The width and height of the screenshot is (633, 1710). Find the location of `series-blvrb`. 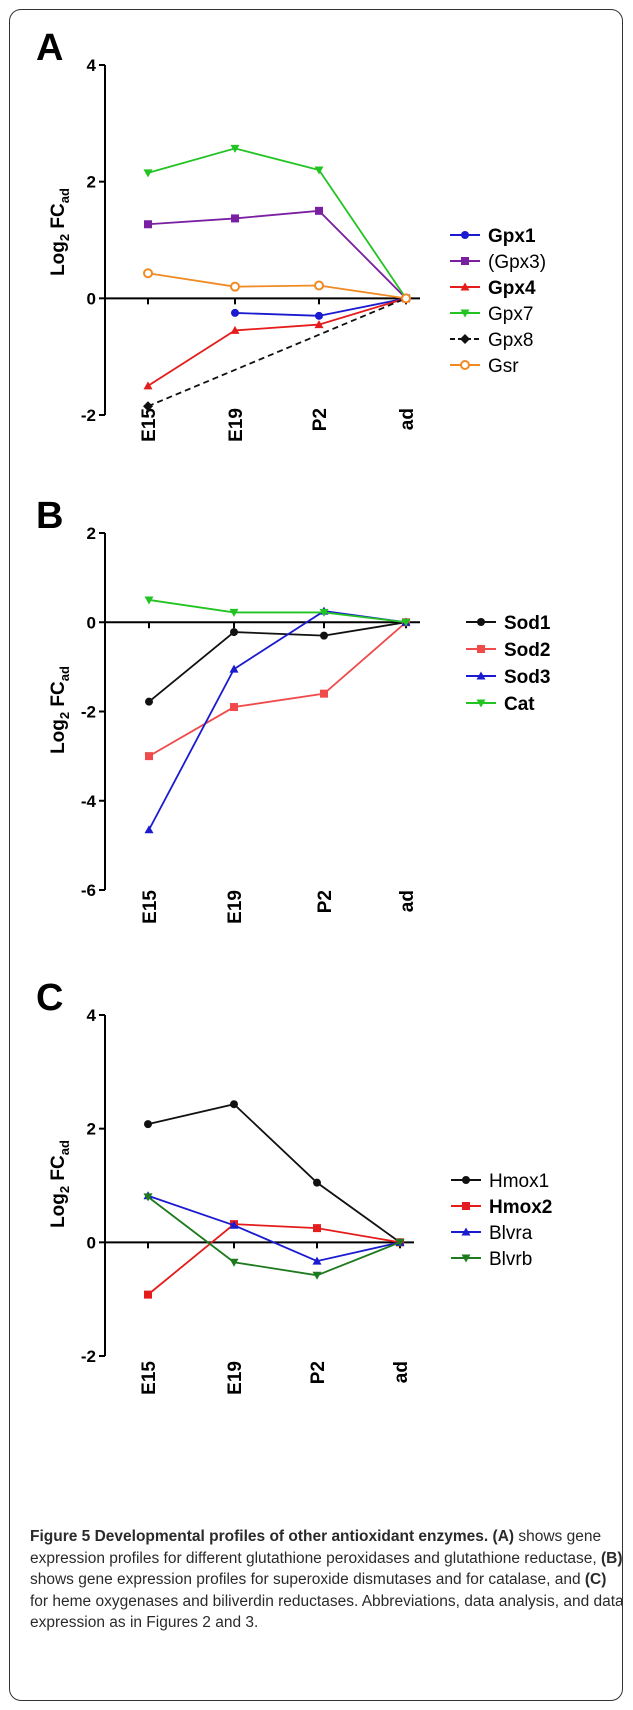

series-blvrb is located at coordinates (274, 1236).